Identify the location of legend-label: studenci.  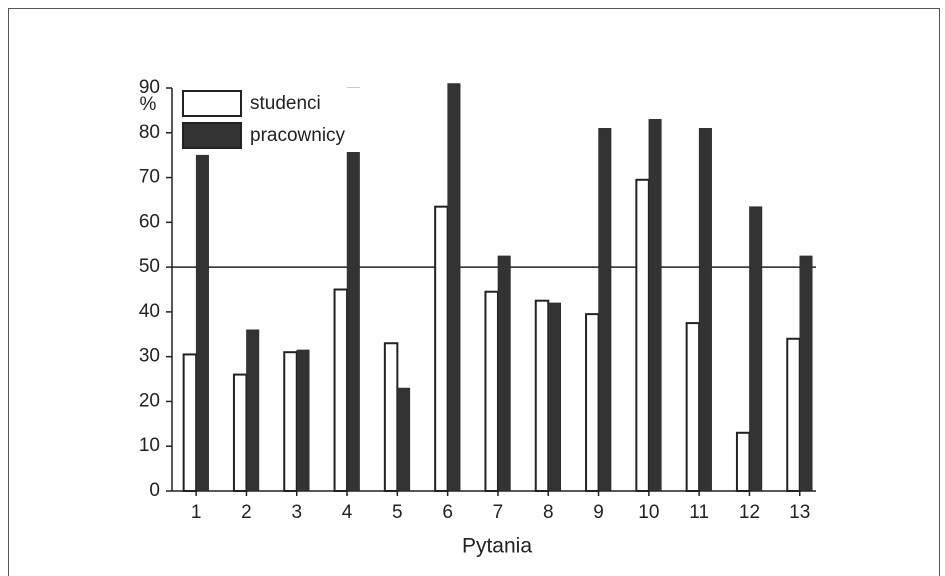
(285, 103).